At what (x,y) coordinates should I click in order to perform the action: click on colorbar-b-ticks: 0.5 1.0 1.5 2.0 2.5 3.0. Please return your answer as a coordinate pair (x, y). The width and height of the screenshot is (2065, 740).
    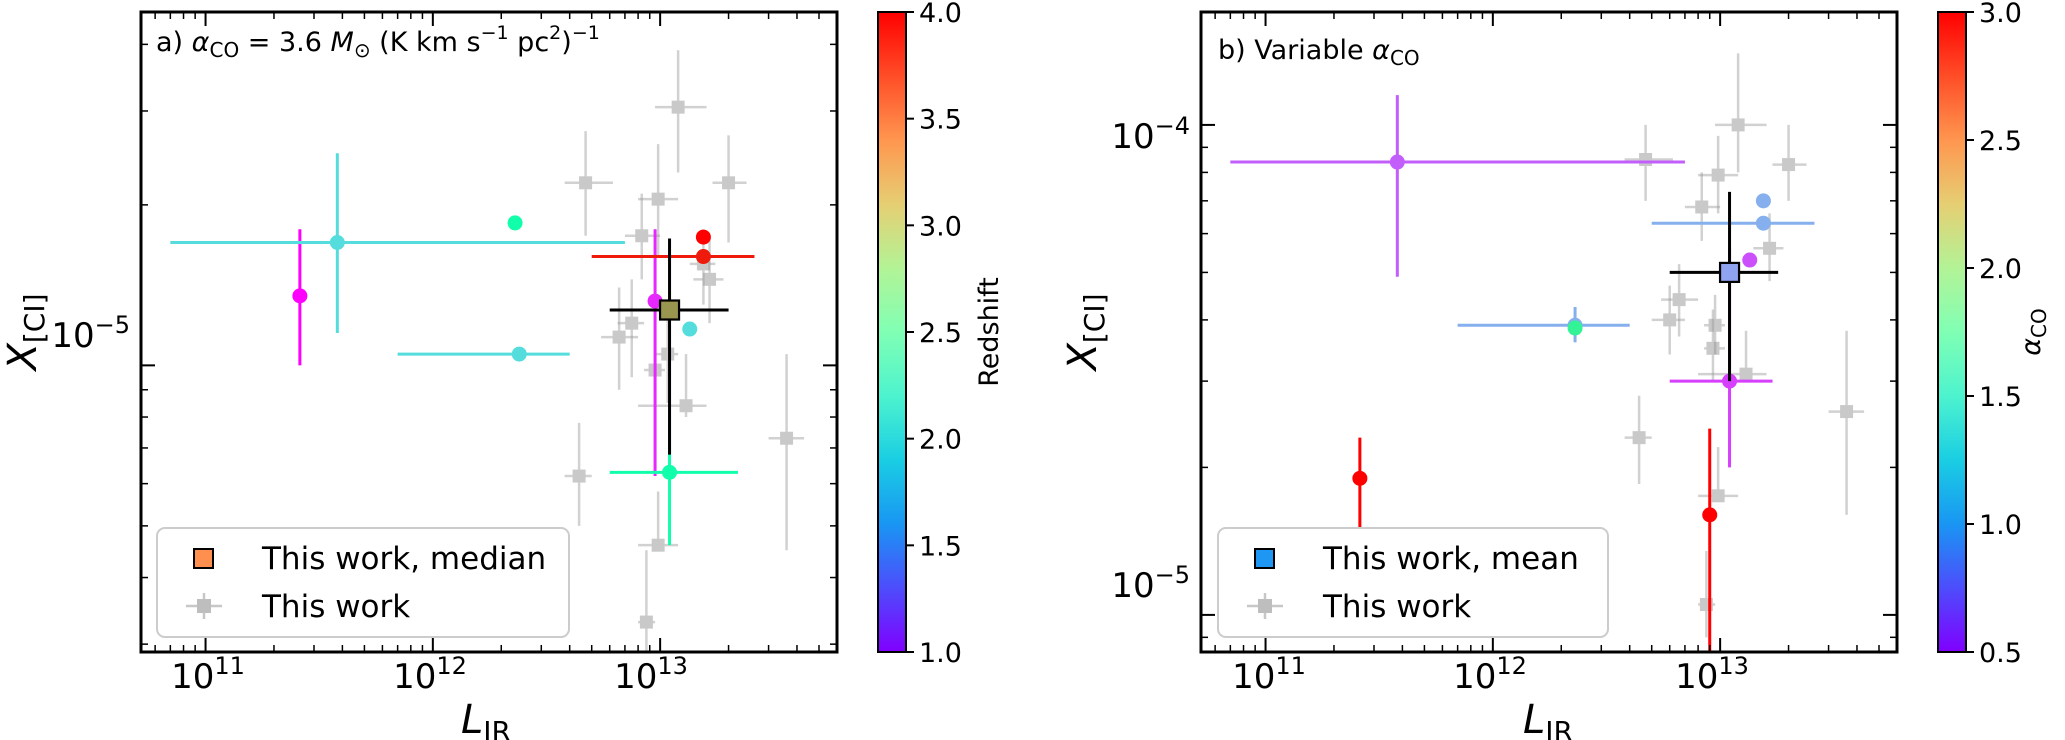
    Looking at the image, I should click on (1994, 334).